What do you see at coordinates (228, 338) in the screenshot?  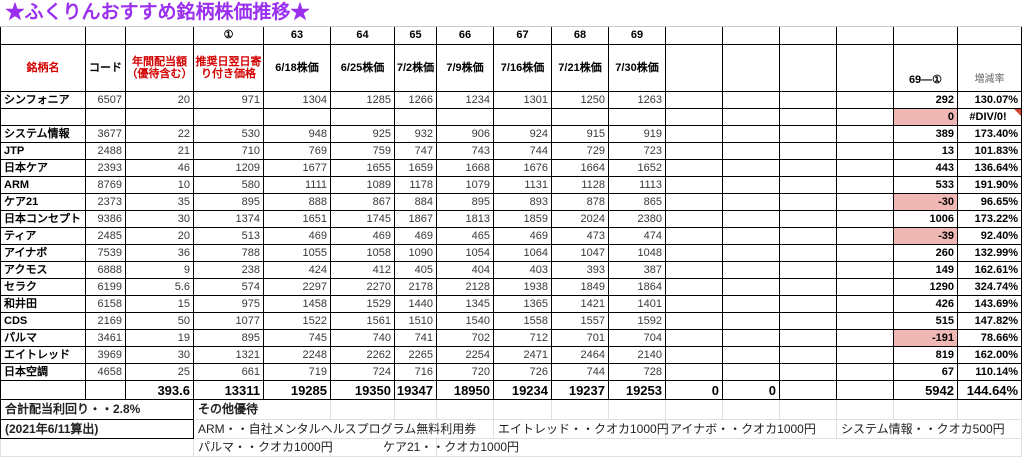 I see `open-price-cell: 895` at bounding box center [228, 338].